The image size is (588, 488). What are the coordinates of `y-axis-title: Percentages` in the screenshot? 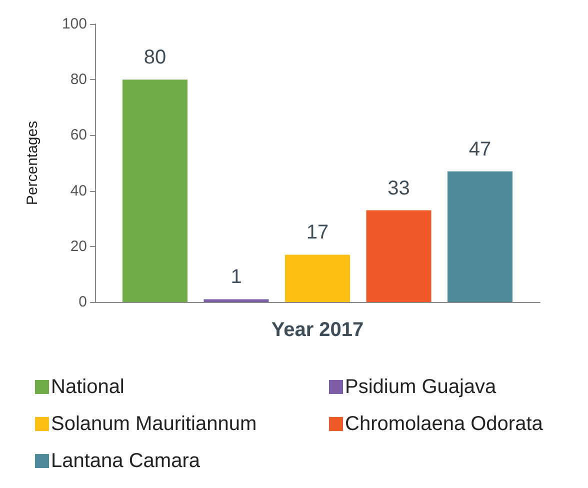 It's located at (32, 163).